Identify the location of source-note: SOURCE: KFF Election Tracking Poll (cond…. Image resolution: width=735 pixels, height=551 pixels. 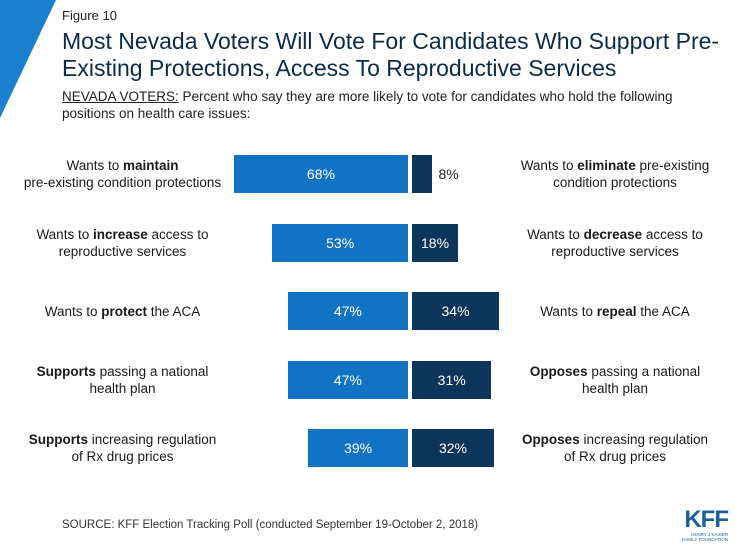
(270, 525).